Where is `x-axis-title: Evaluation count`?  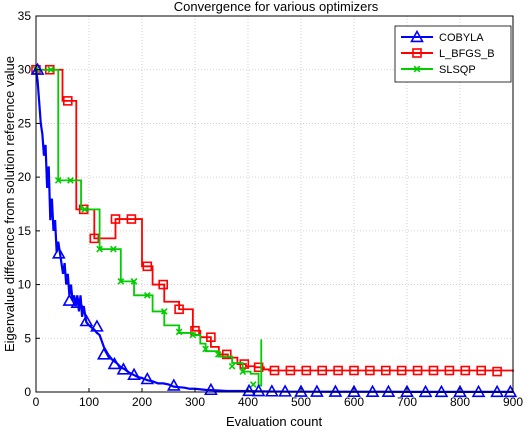
x-axis-title: Evaluation count is located at coordinates (274, 421).